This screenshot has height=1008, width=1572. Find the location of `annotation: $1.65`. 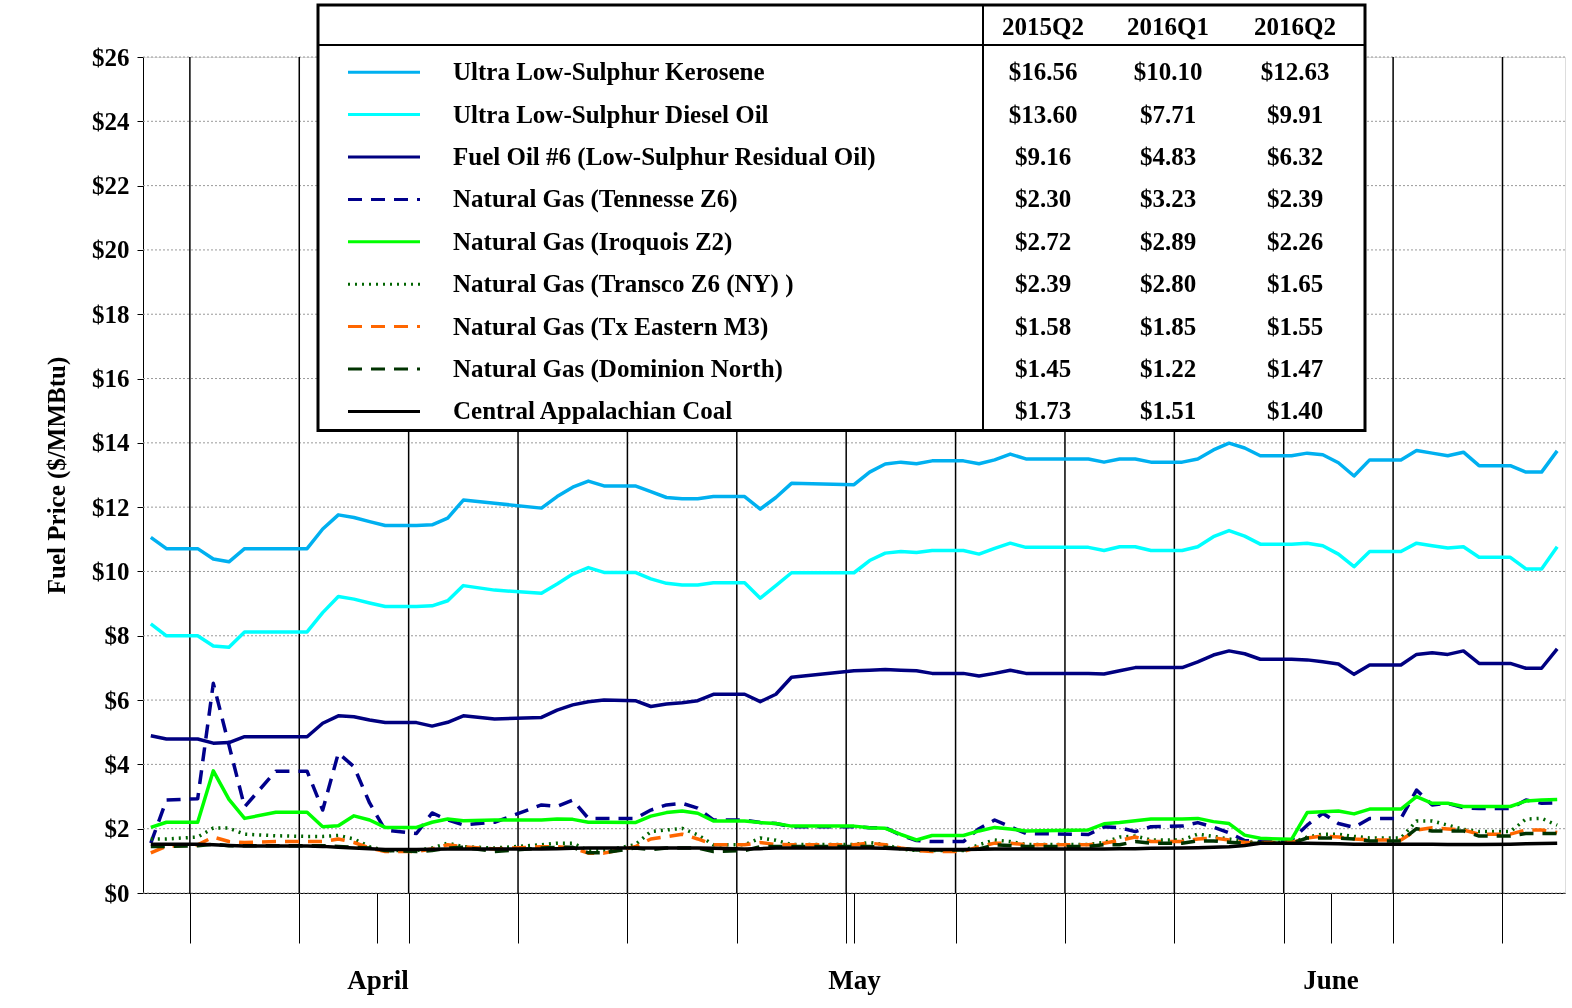

annotation: $1.65 is located at coordinates (1295, 284).